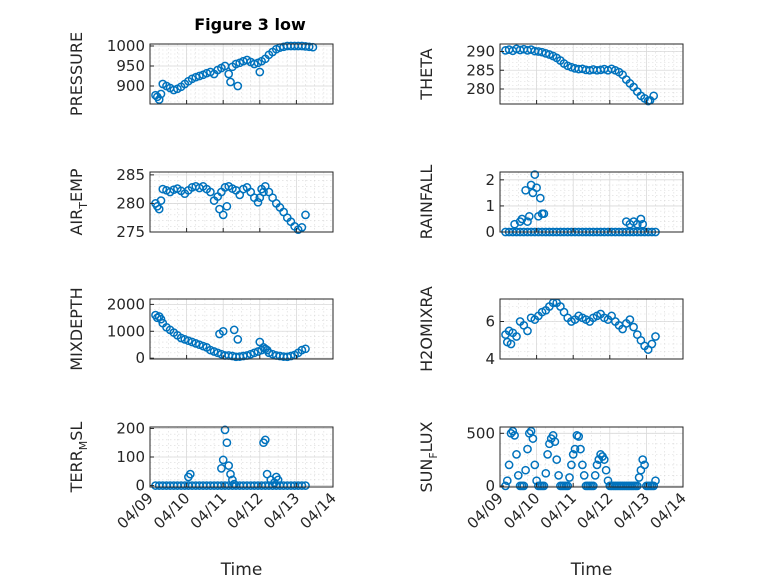  What do you see at coordinates (241, 329) in the screenshot?
I see `mixdepth-axes-border` at bounding box center [241, 329].